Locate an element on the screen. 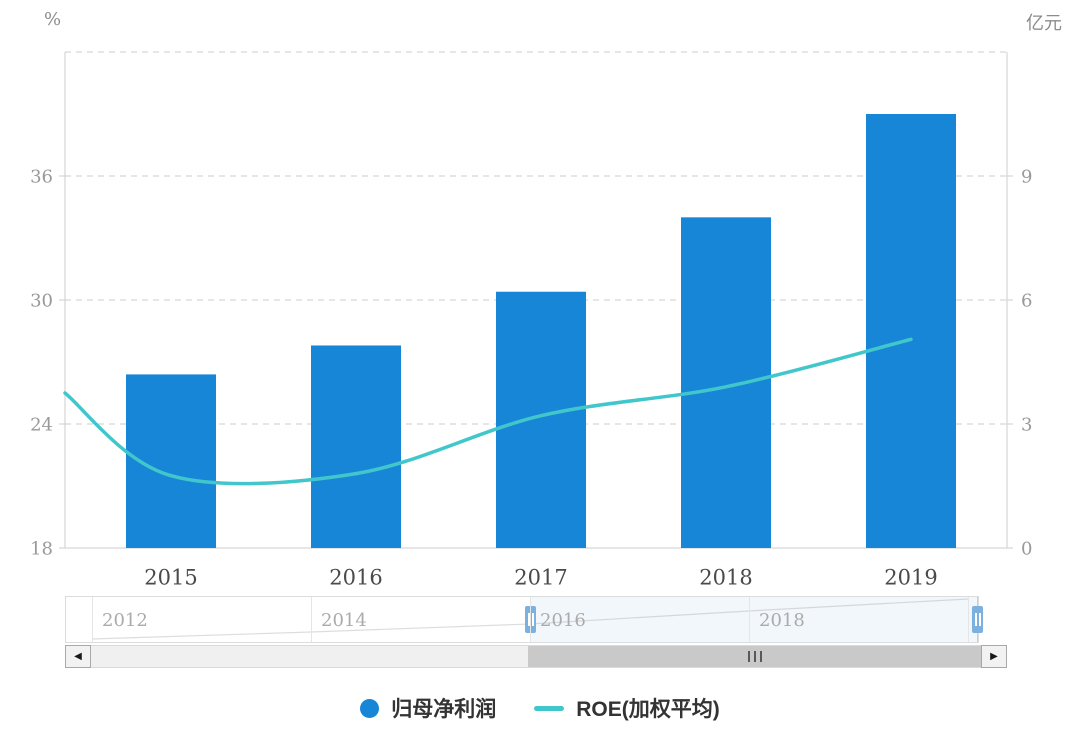 The width and height of the screenshot is (1080, 756). right-axis-unit-label: 亿元 is located at coordinates (1044, 23).